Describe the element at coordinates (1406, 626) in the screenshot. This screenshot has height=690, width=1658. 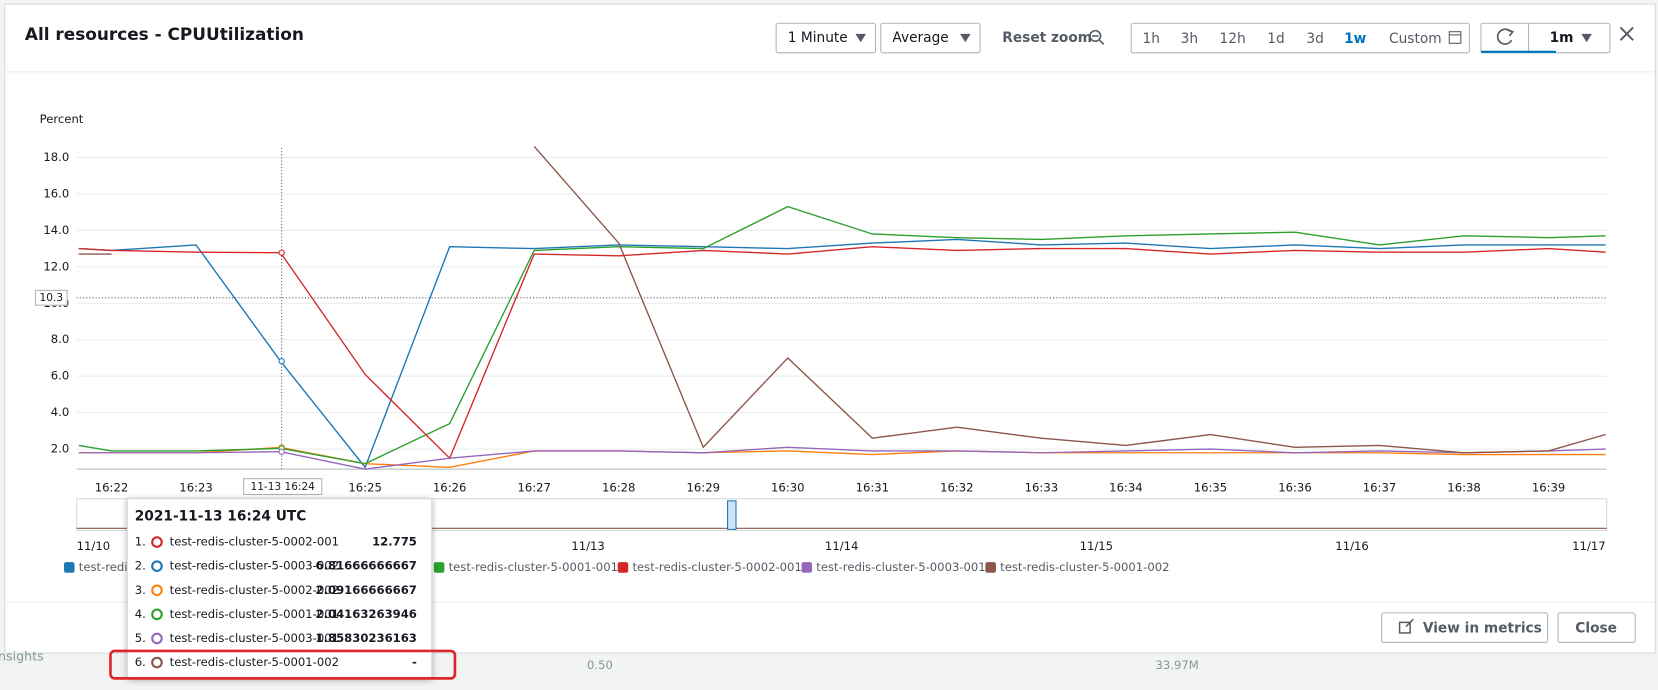
I see `external-icon` at that location.